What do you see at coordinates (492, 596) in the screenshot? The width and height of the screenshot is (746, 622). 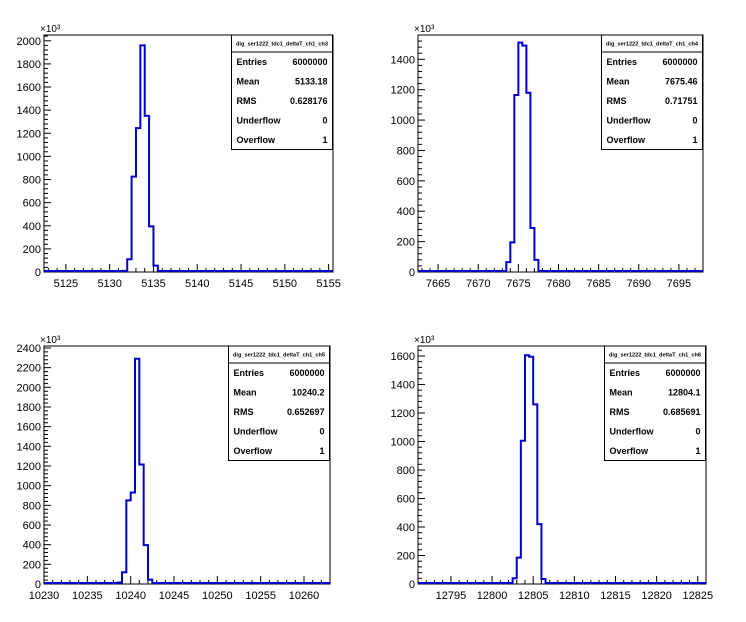 I see `x-tick-label: 12800` at bounding box center [492, 596].